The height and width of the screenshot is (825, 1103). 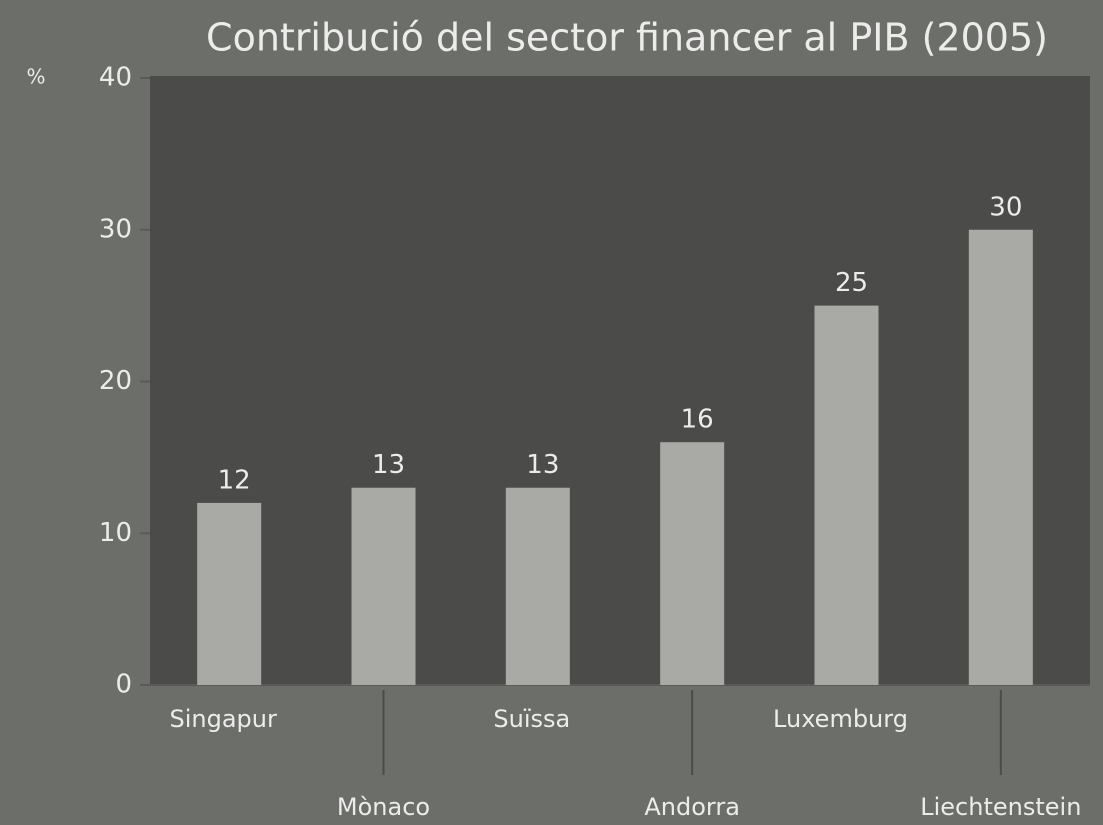 What do you see at coordinates (851, 283) in the screenshot?
I see `value-label: 25` at bounding box center [851, 283].